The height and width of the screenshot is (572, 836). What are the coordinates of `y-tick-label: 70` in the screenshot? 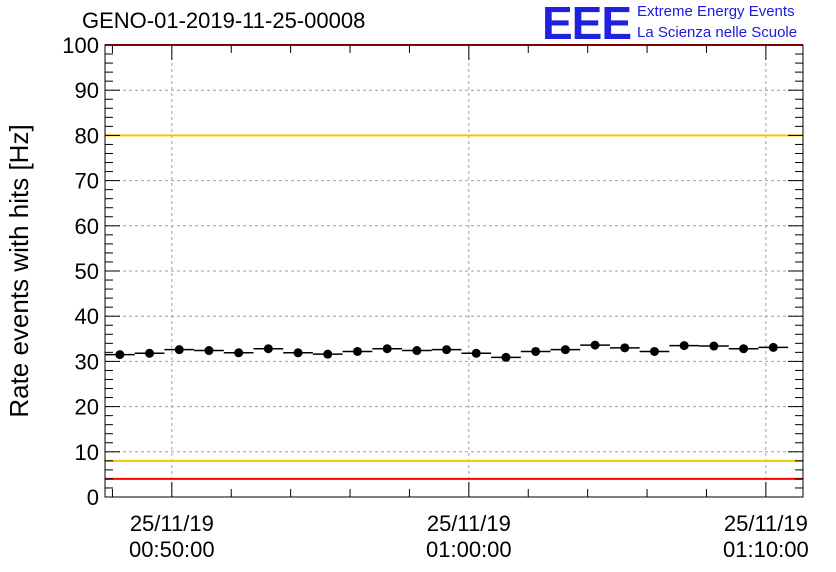 It's located at (87, 181).